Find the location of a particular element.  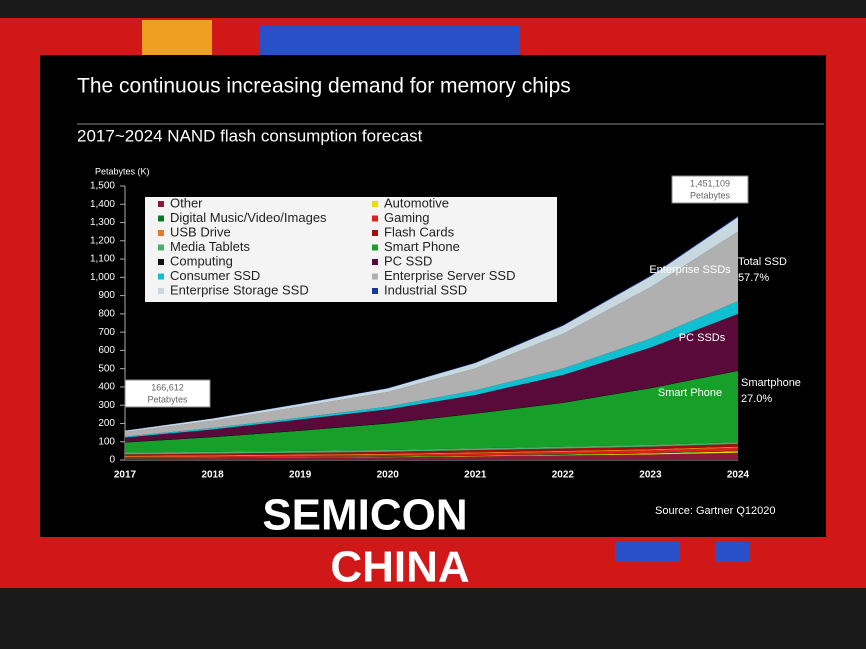

y-tick-label: 1,500 is located at coordinates (102, 186).